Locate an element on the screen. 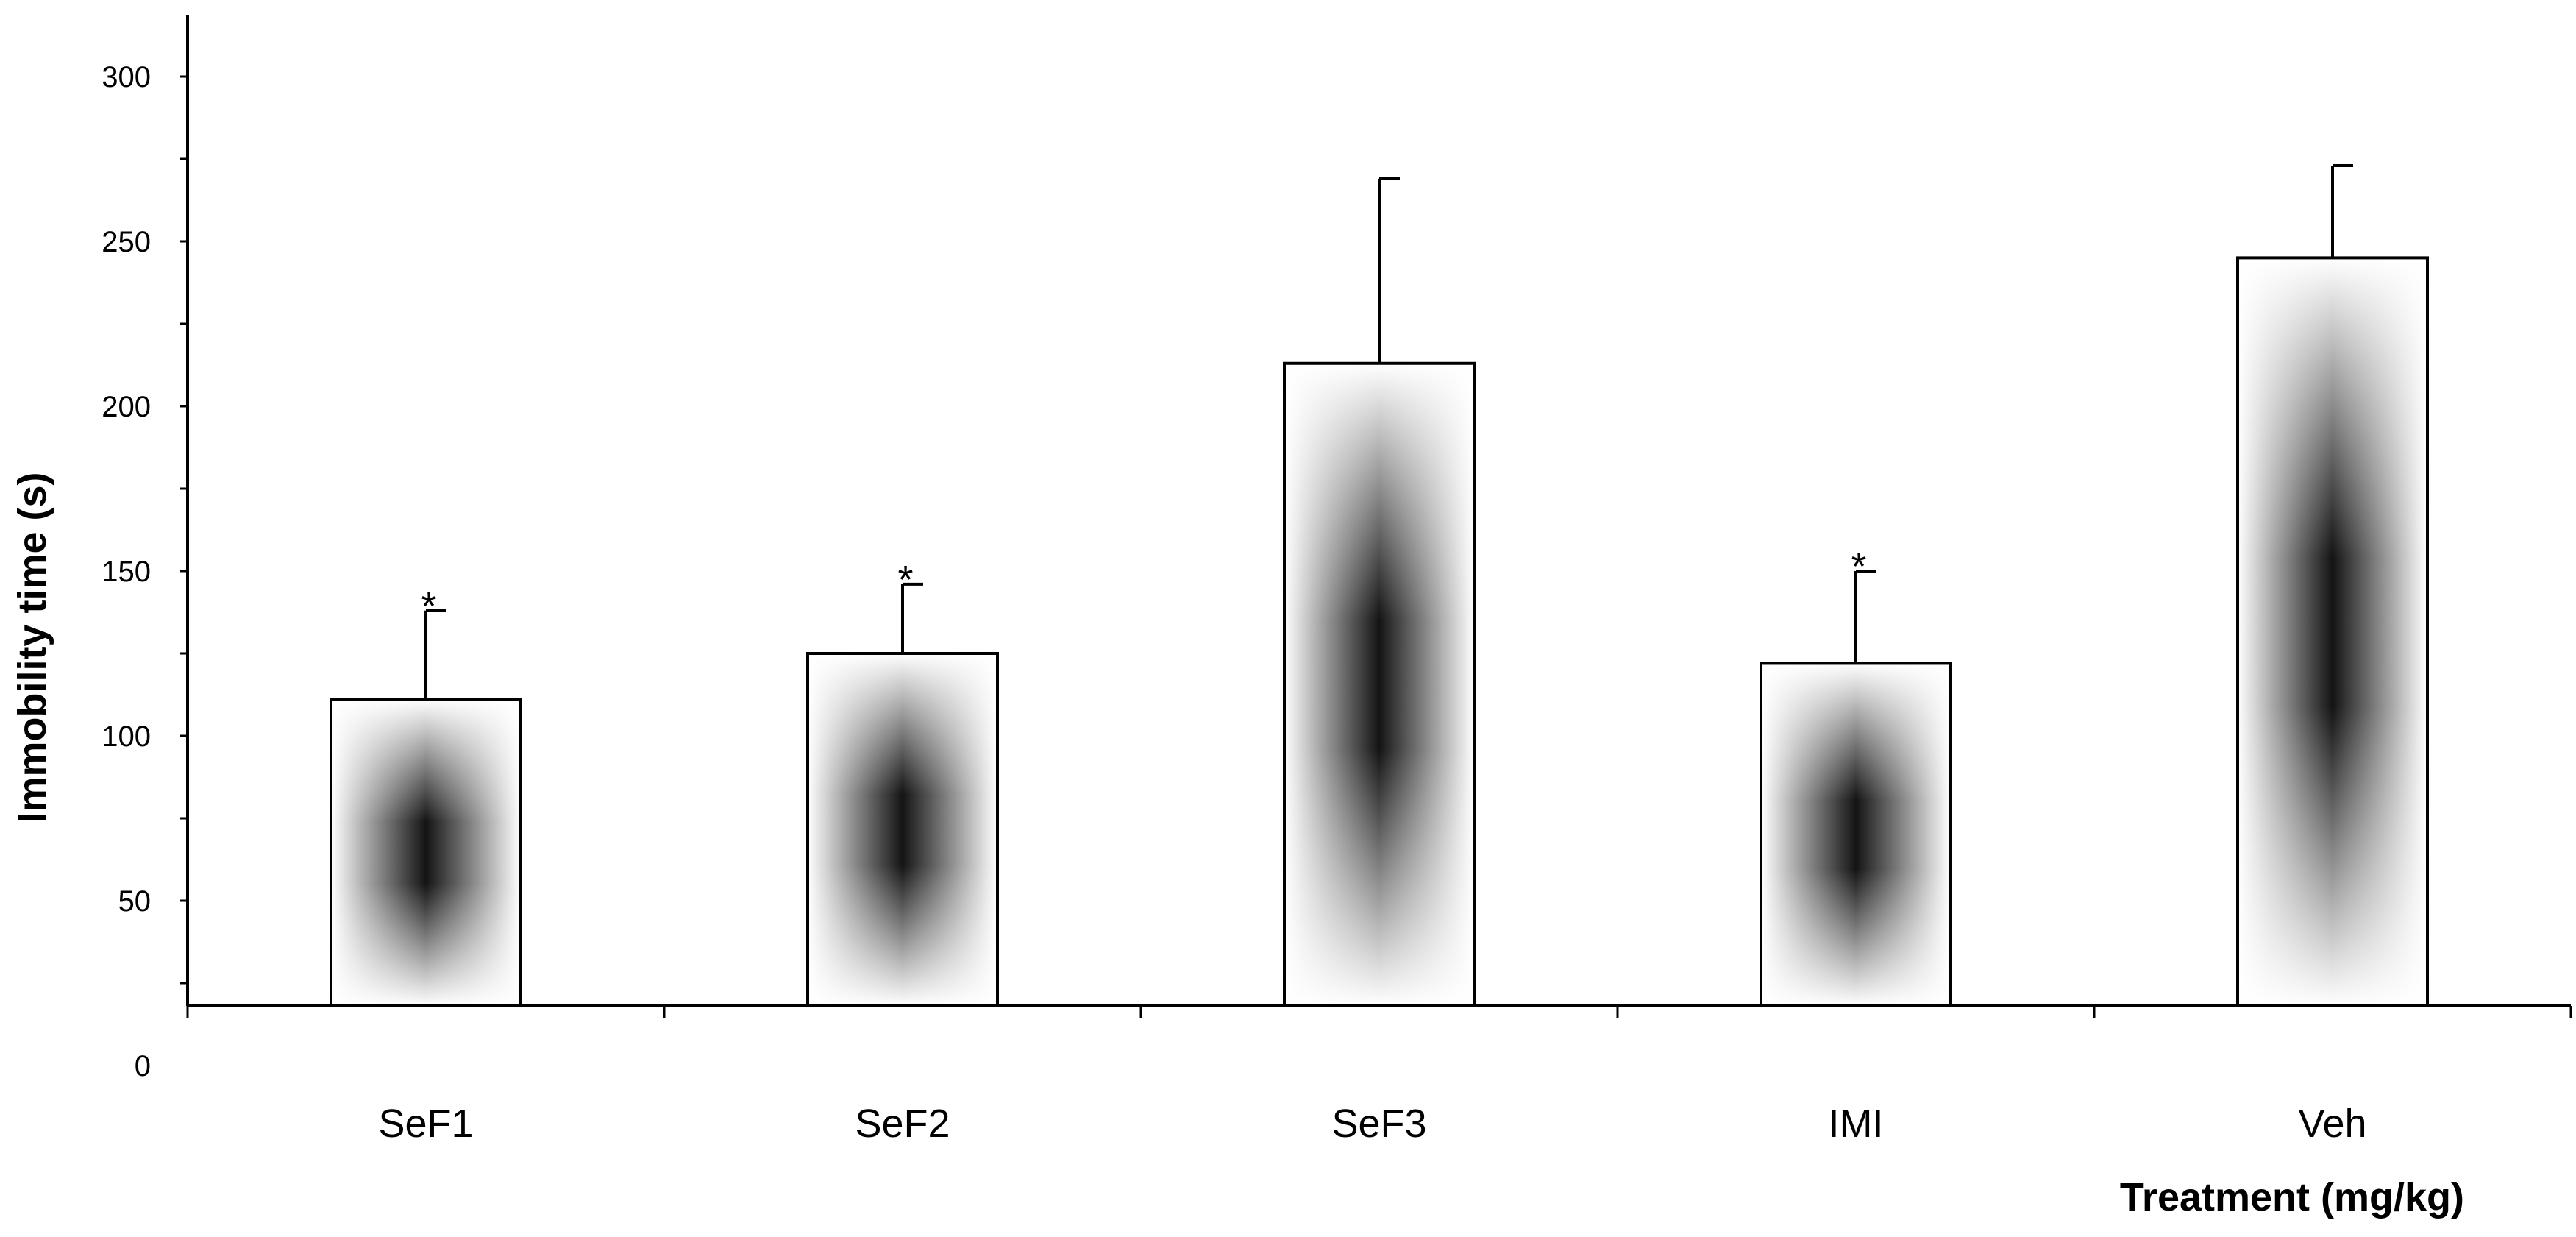 This screenshot has height=1237, width=2576. x-tick-label: SeF3 is located at coordinates (1378, 1124).